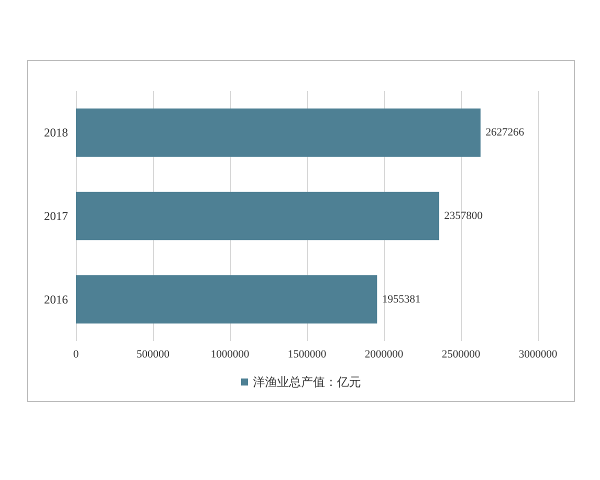  What do you see at coordinates (56, 216) in the screenshot?
I see `y-tick-label: 2017` at bounding box center [56, 216].